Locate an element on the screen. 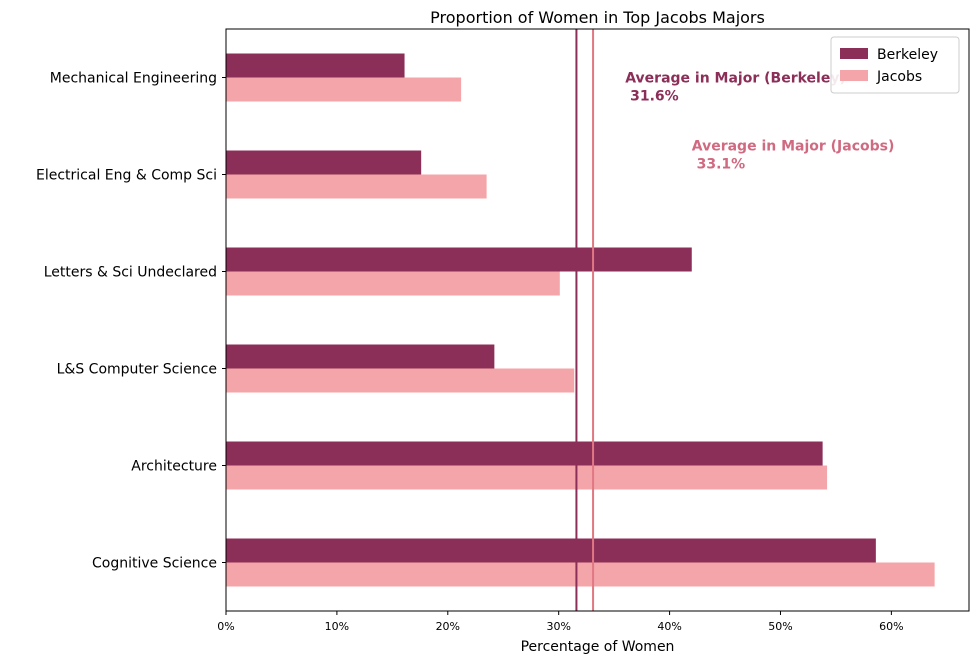 This screenshot has height=664, width=979. x-tick-label: 50% is located at coordinates (780, 626).